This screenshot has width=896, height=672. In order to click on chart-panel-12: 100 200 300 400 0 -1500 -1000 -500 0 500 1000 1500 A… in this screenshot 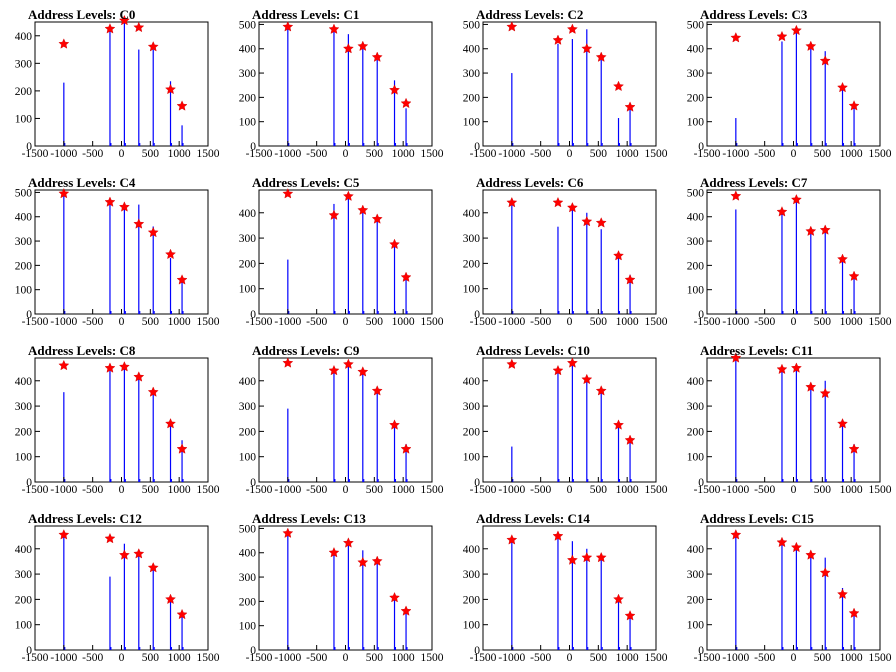, I will do `click(112, 588)`.